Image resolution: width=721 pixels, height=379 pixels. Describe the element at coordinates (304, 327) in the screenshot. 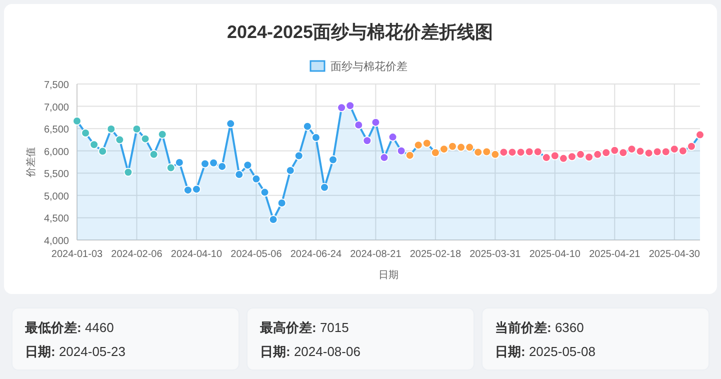

I see `text: 最高价差: 7015` at that location.